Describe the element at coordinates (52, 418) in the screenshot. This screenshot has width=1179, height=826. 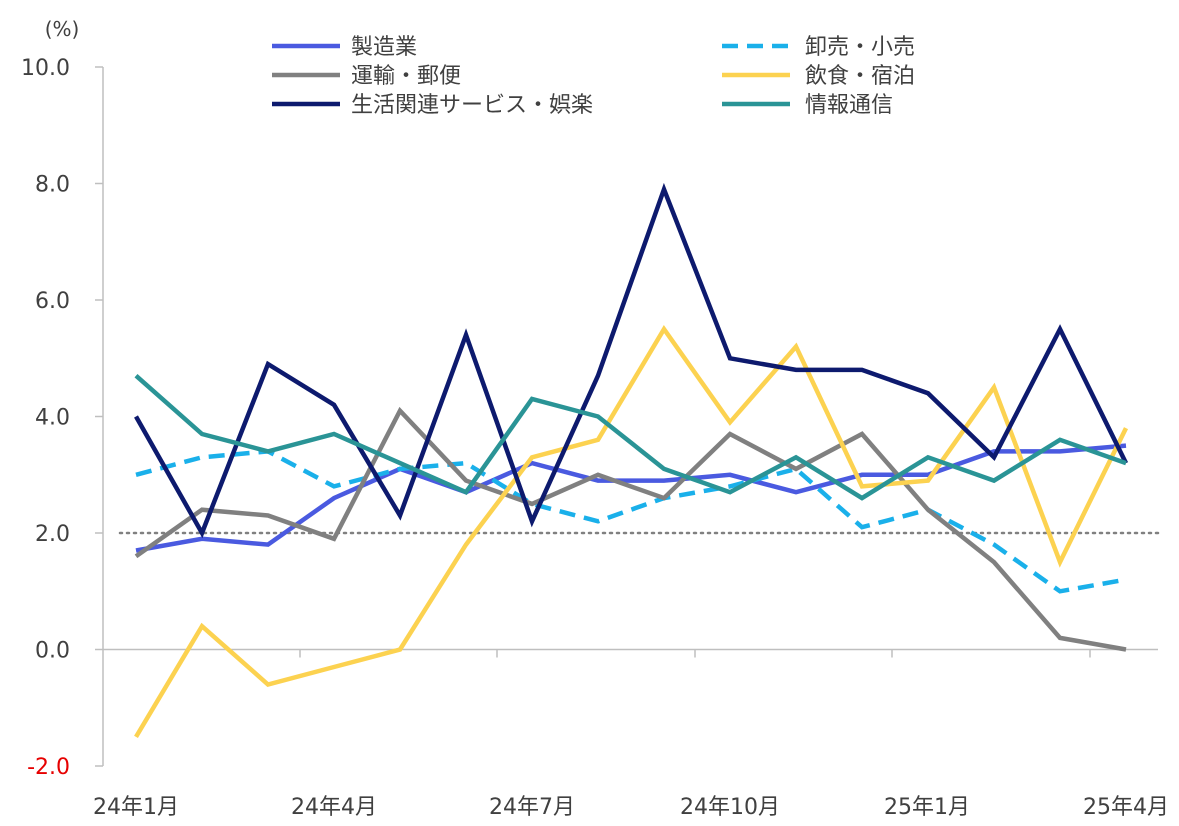
I see `y-tick-label: 4.0` at that location.